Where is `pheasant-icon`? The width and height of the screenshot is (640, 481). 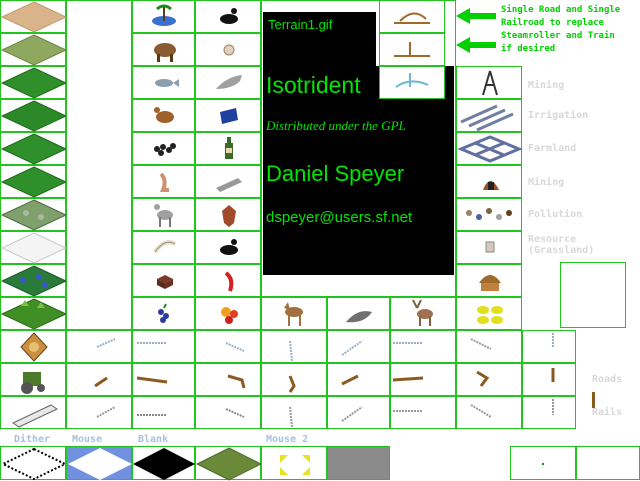
pheasant-icon is located at coordinates (164, 115).